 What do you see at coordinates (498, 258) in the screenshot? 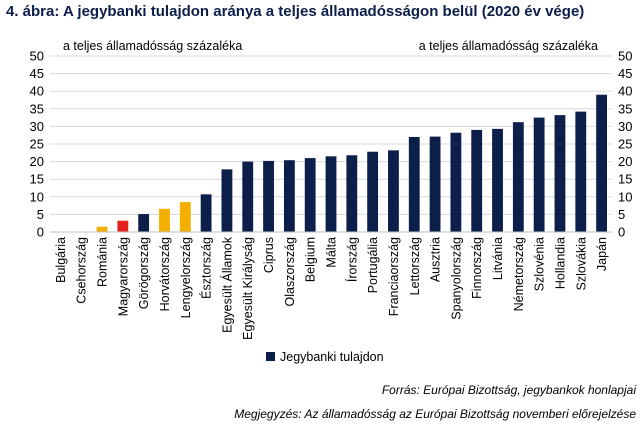
I see `x-tick-label: Litvánia` at bounding box center [498, 258].